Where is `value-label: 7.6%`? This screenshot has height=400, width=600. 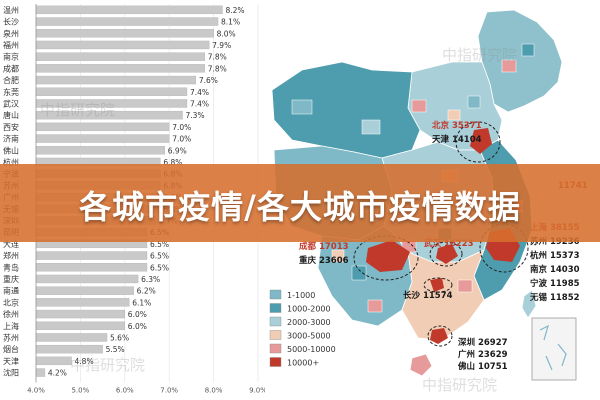 value-label: 7.6% is located at coordinates (208, 80).